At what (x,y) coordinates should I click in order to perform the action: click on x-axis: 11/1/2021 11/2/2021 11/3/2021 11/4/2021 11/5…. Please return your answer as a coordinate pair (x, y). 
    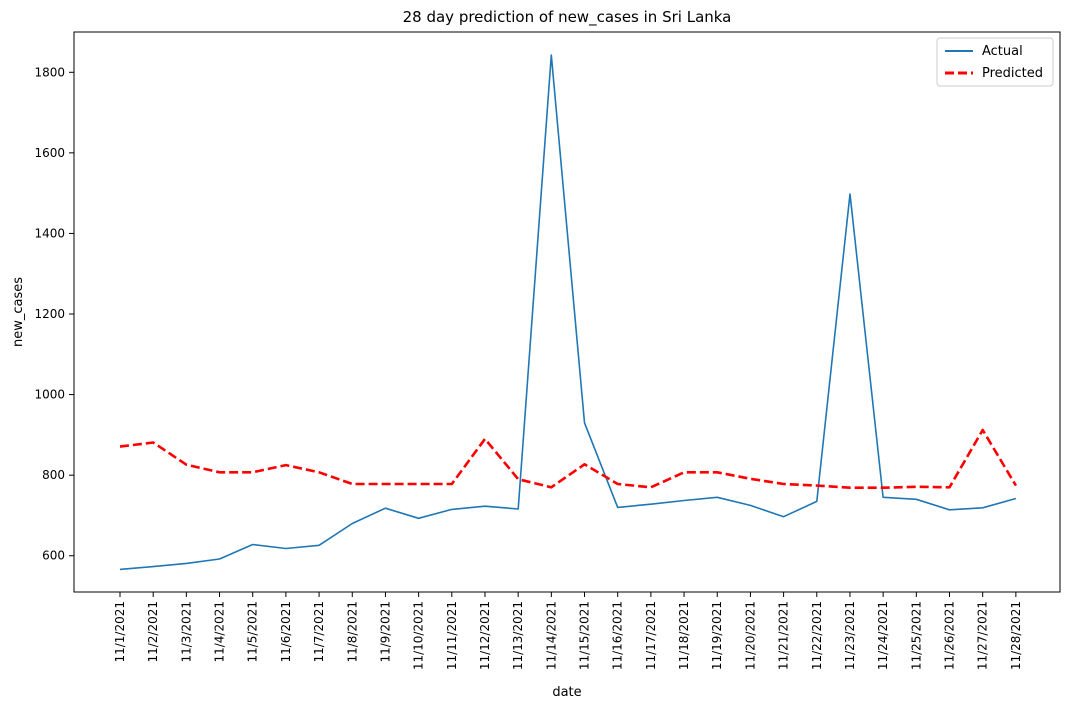
    Looking at the image, I should click on (568, 631).